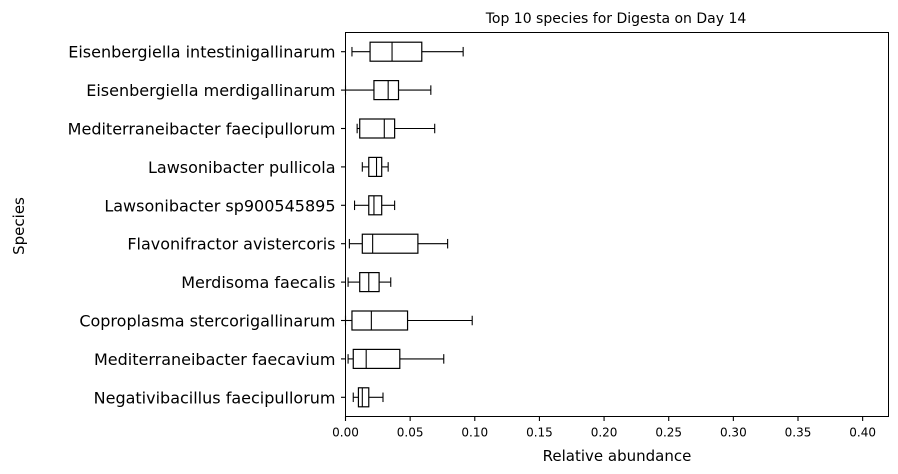 The width and height of the screenshot is (898, 474). I want to click on y-tick-label: Lawsonibacter pullicola, so click(242, 167).